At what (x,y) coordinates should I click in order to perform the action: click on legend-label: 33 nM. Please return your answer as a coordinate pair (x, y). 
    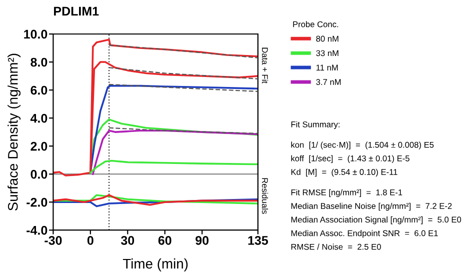
    Looking at the image, I should click on (327, 53).